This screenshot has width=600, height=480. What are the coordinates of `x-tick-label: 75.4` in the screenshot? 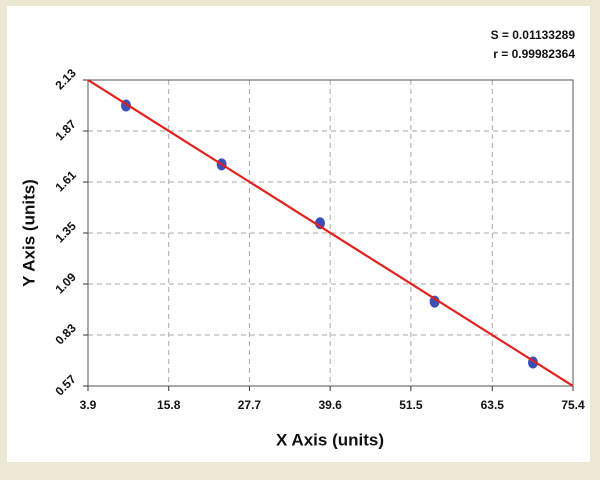 It's located at (573, 405).